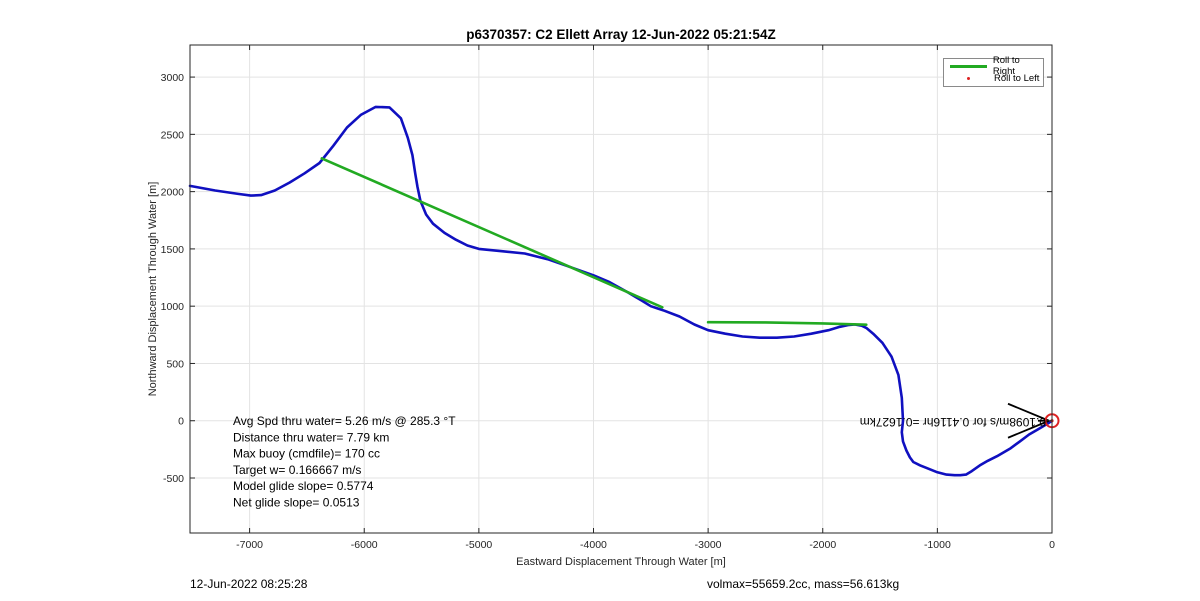  I want to click on x-tick-label: 0, so click(1052, 545).